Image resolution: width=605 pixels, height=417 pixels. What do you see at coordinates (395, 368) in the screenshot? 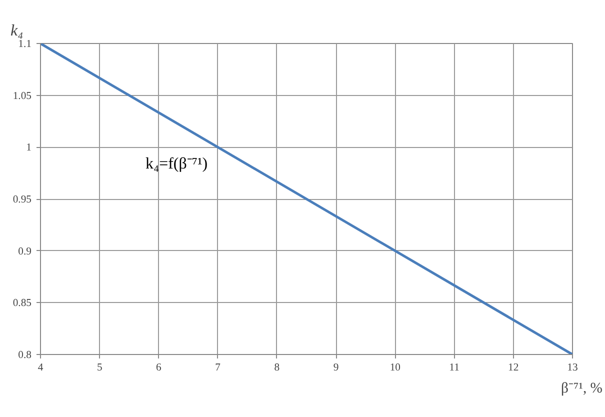
I see `x-tick-label: 10` at bounding box center [395, 368].